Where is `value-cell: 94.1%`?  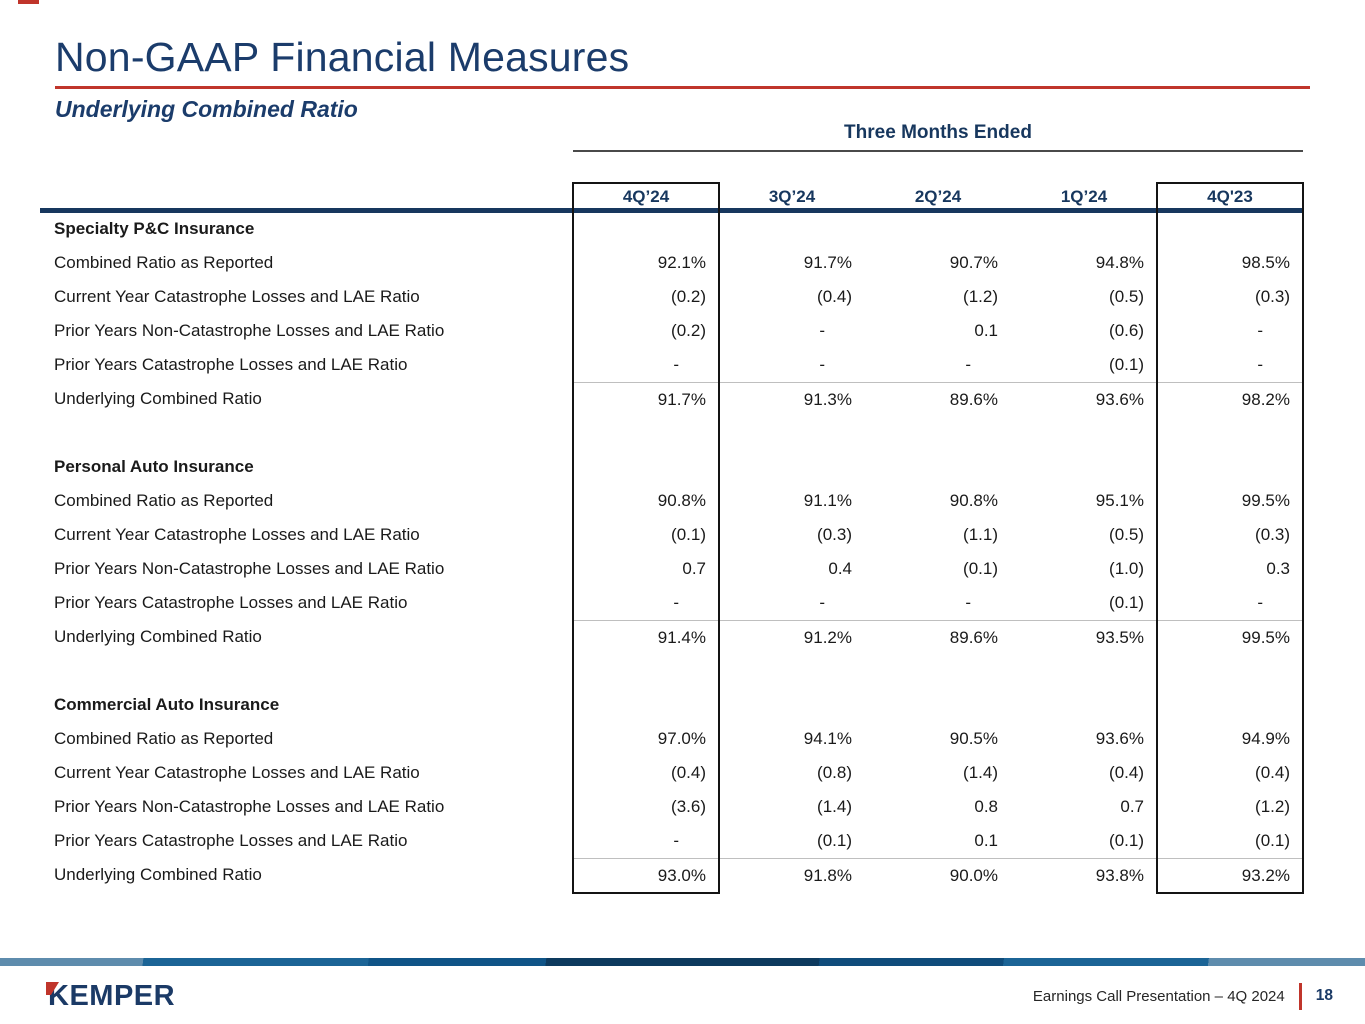
value-cell: 94.1% is located at coordinates (827, 738).